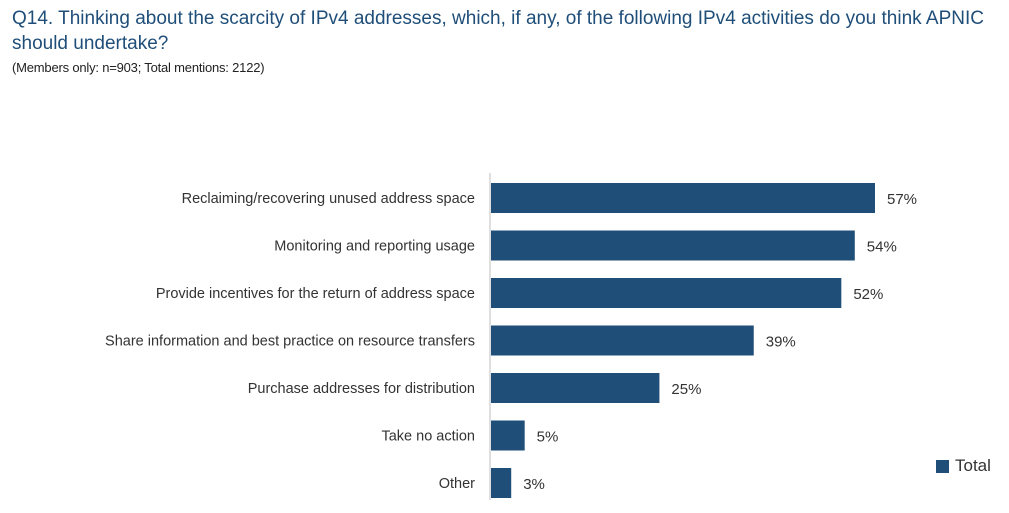 This screenshot has width=1009, height=513. I want to click on value-label: 3%, so click(534, 484).